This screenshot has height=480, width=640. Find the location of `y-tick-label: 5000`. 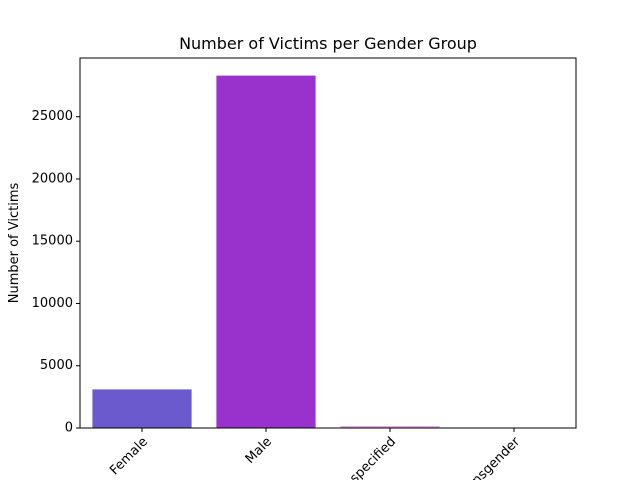

y-tick-label: 5000 is located at coordinates (56, 365).